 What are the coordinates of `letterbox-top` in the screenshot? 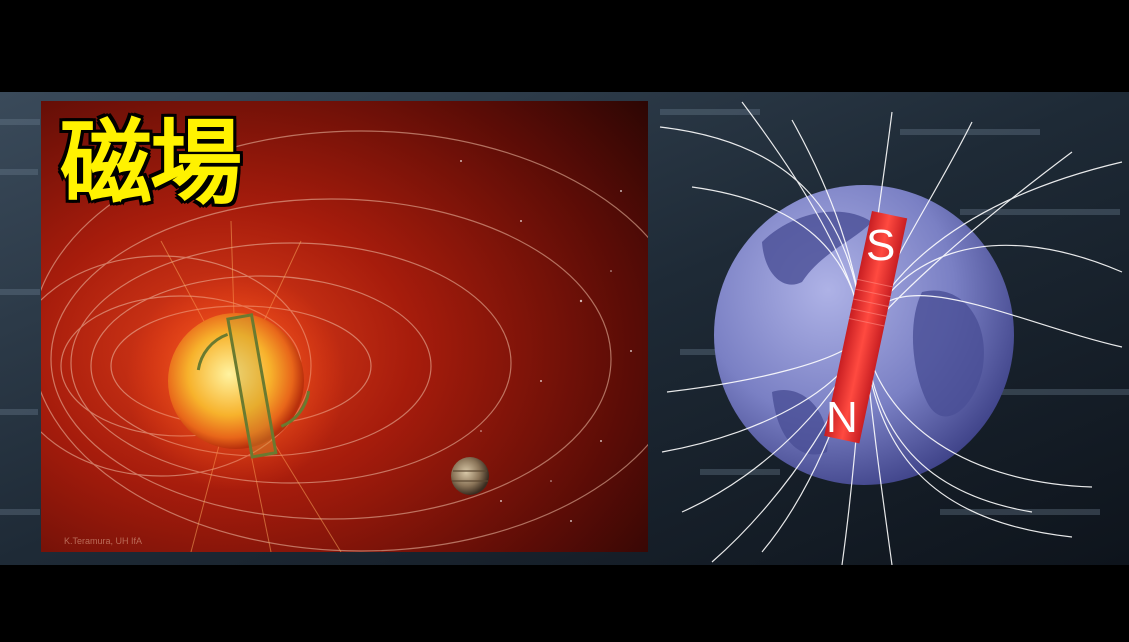 It's located at (564, 46).